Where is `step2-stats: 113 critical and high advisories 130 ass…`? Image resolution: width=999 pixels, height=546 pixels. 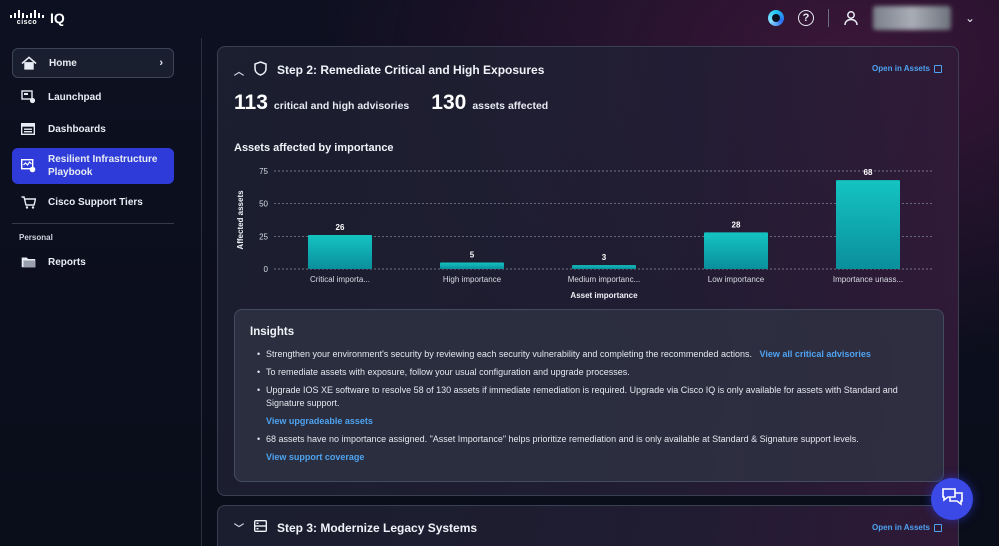
step2-stats: 113 critical and high advisories 130 ass… is located at coordinates (399, 103).